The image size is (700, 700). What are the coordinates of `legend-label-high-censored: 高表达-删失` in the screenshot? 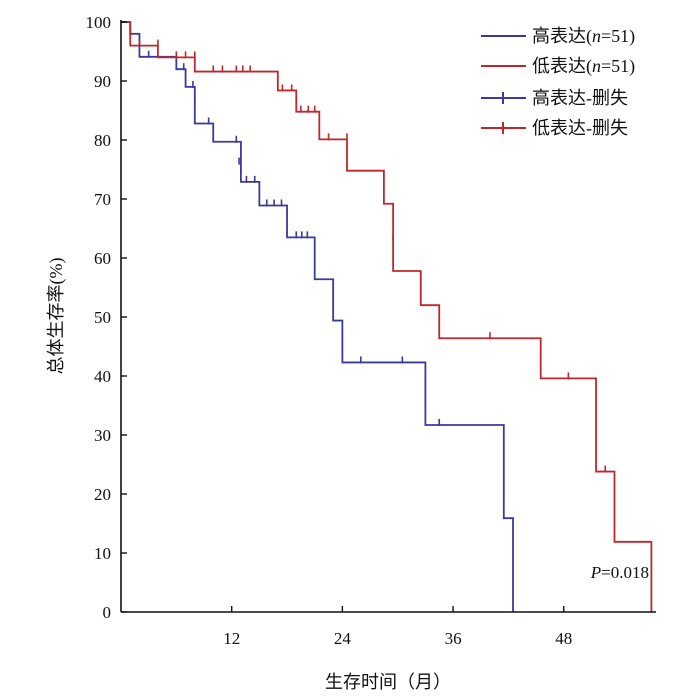 It's located at (580, 98).